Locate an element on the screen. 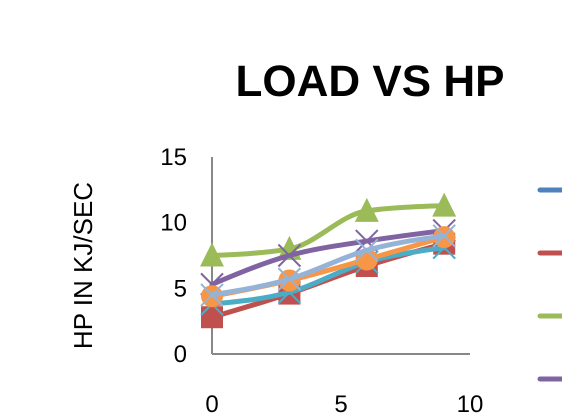 This screenshot has width=562, height=413. y-tick-label: 15 is located at coordinates (173, 157).